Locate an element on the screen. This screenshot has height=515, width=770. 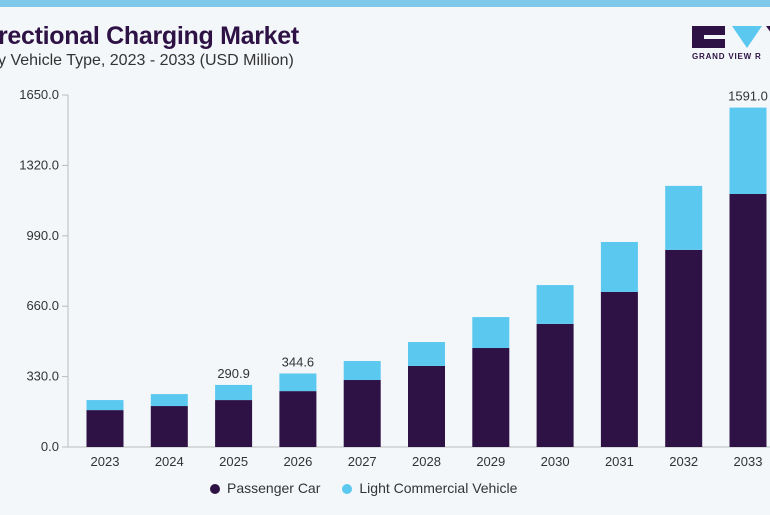
legend-item-passenger-car: Passenger Car is located at coordinates (265, 488).